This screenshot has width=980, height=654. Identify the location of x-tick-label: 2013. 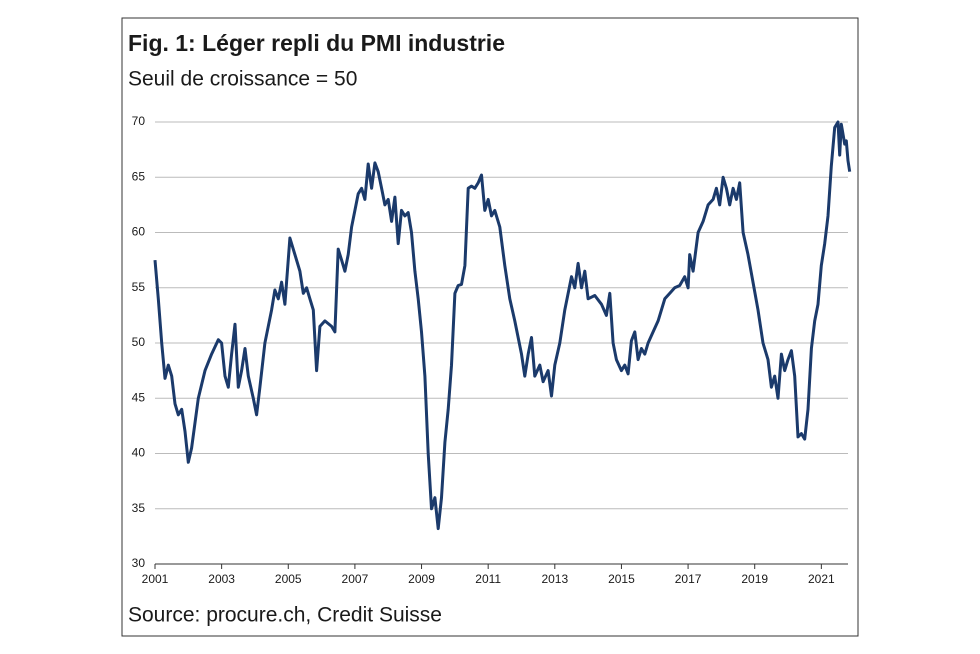
(554, 579).